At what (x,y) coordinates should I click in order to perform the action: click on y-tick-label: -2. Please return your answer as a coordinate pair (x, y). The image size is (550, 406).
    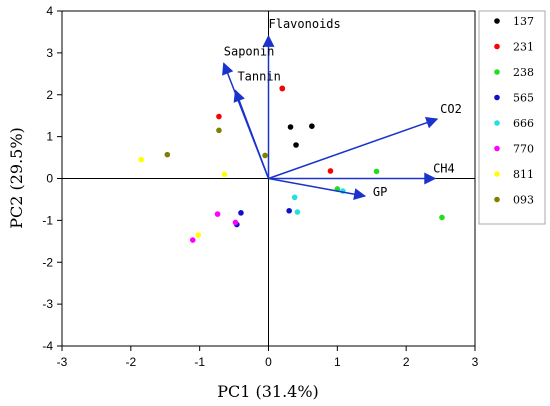
    Looking at the image, I should click on (47, 262).